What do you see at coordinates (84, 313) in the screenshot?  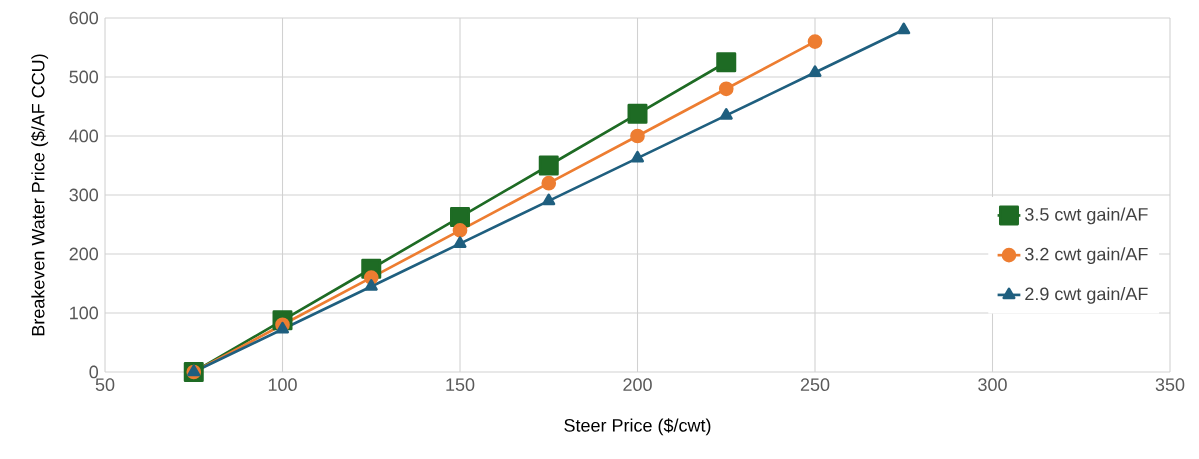 I see `y-tick-label: 100` at bounding box center [84, 313].